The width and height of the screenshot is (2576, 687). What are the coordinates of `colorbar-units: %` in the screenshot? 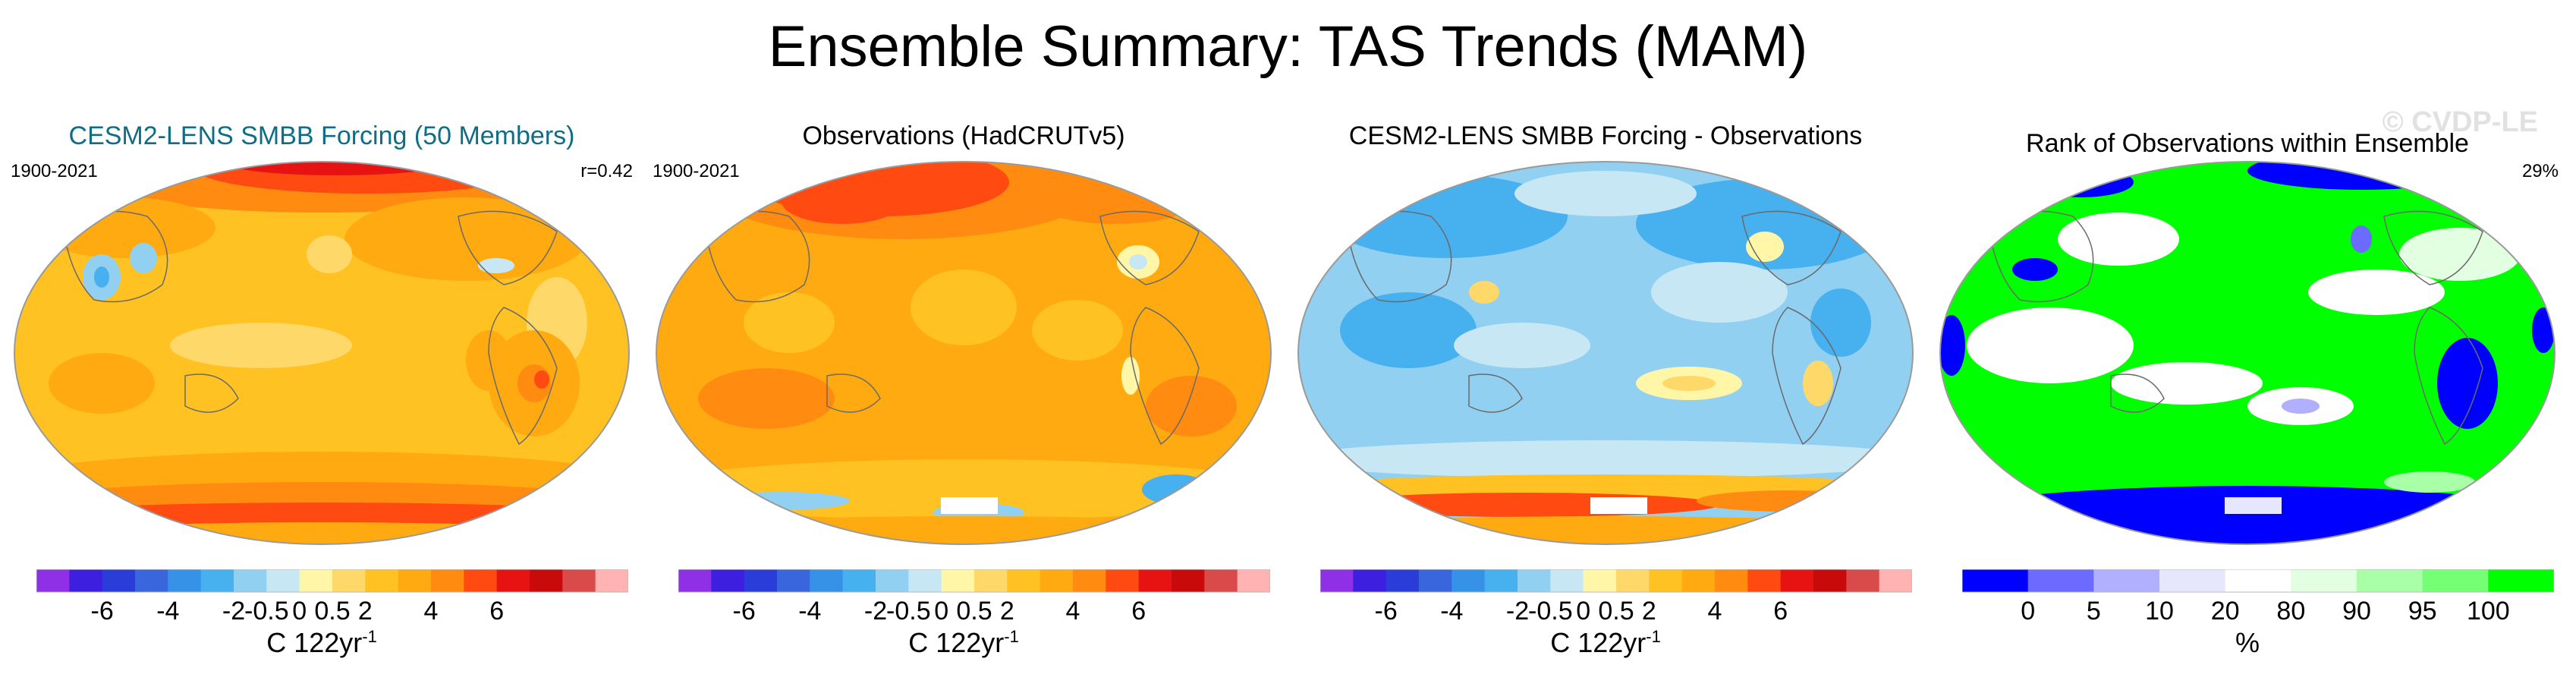 It's located at (2247, 643).